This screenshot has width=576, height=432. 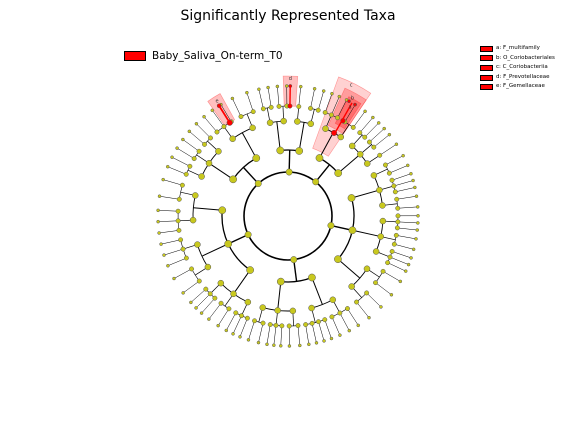 I want to click on clade-legend-label: b: O_Coriobacteriales, so click(x=525, y=57).